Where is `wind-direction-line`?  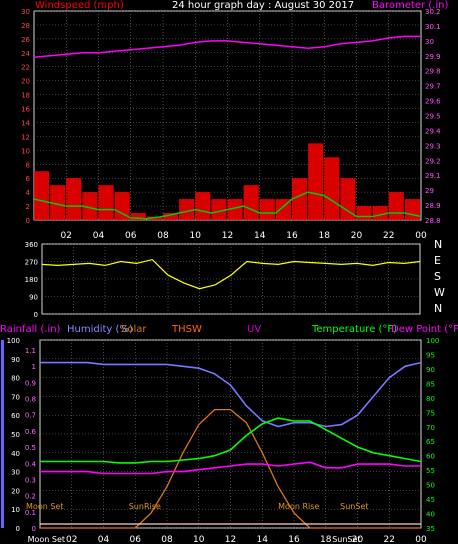 wind-direction-line is located at coordinates (231, 274).